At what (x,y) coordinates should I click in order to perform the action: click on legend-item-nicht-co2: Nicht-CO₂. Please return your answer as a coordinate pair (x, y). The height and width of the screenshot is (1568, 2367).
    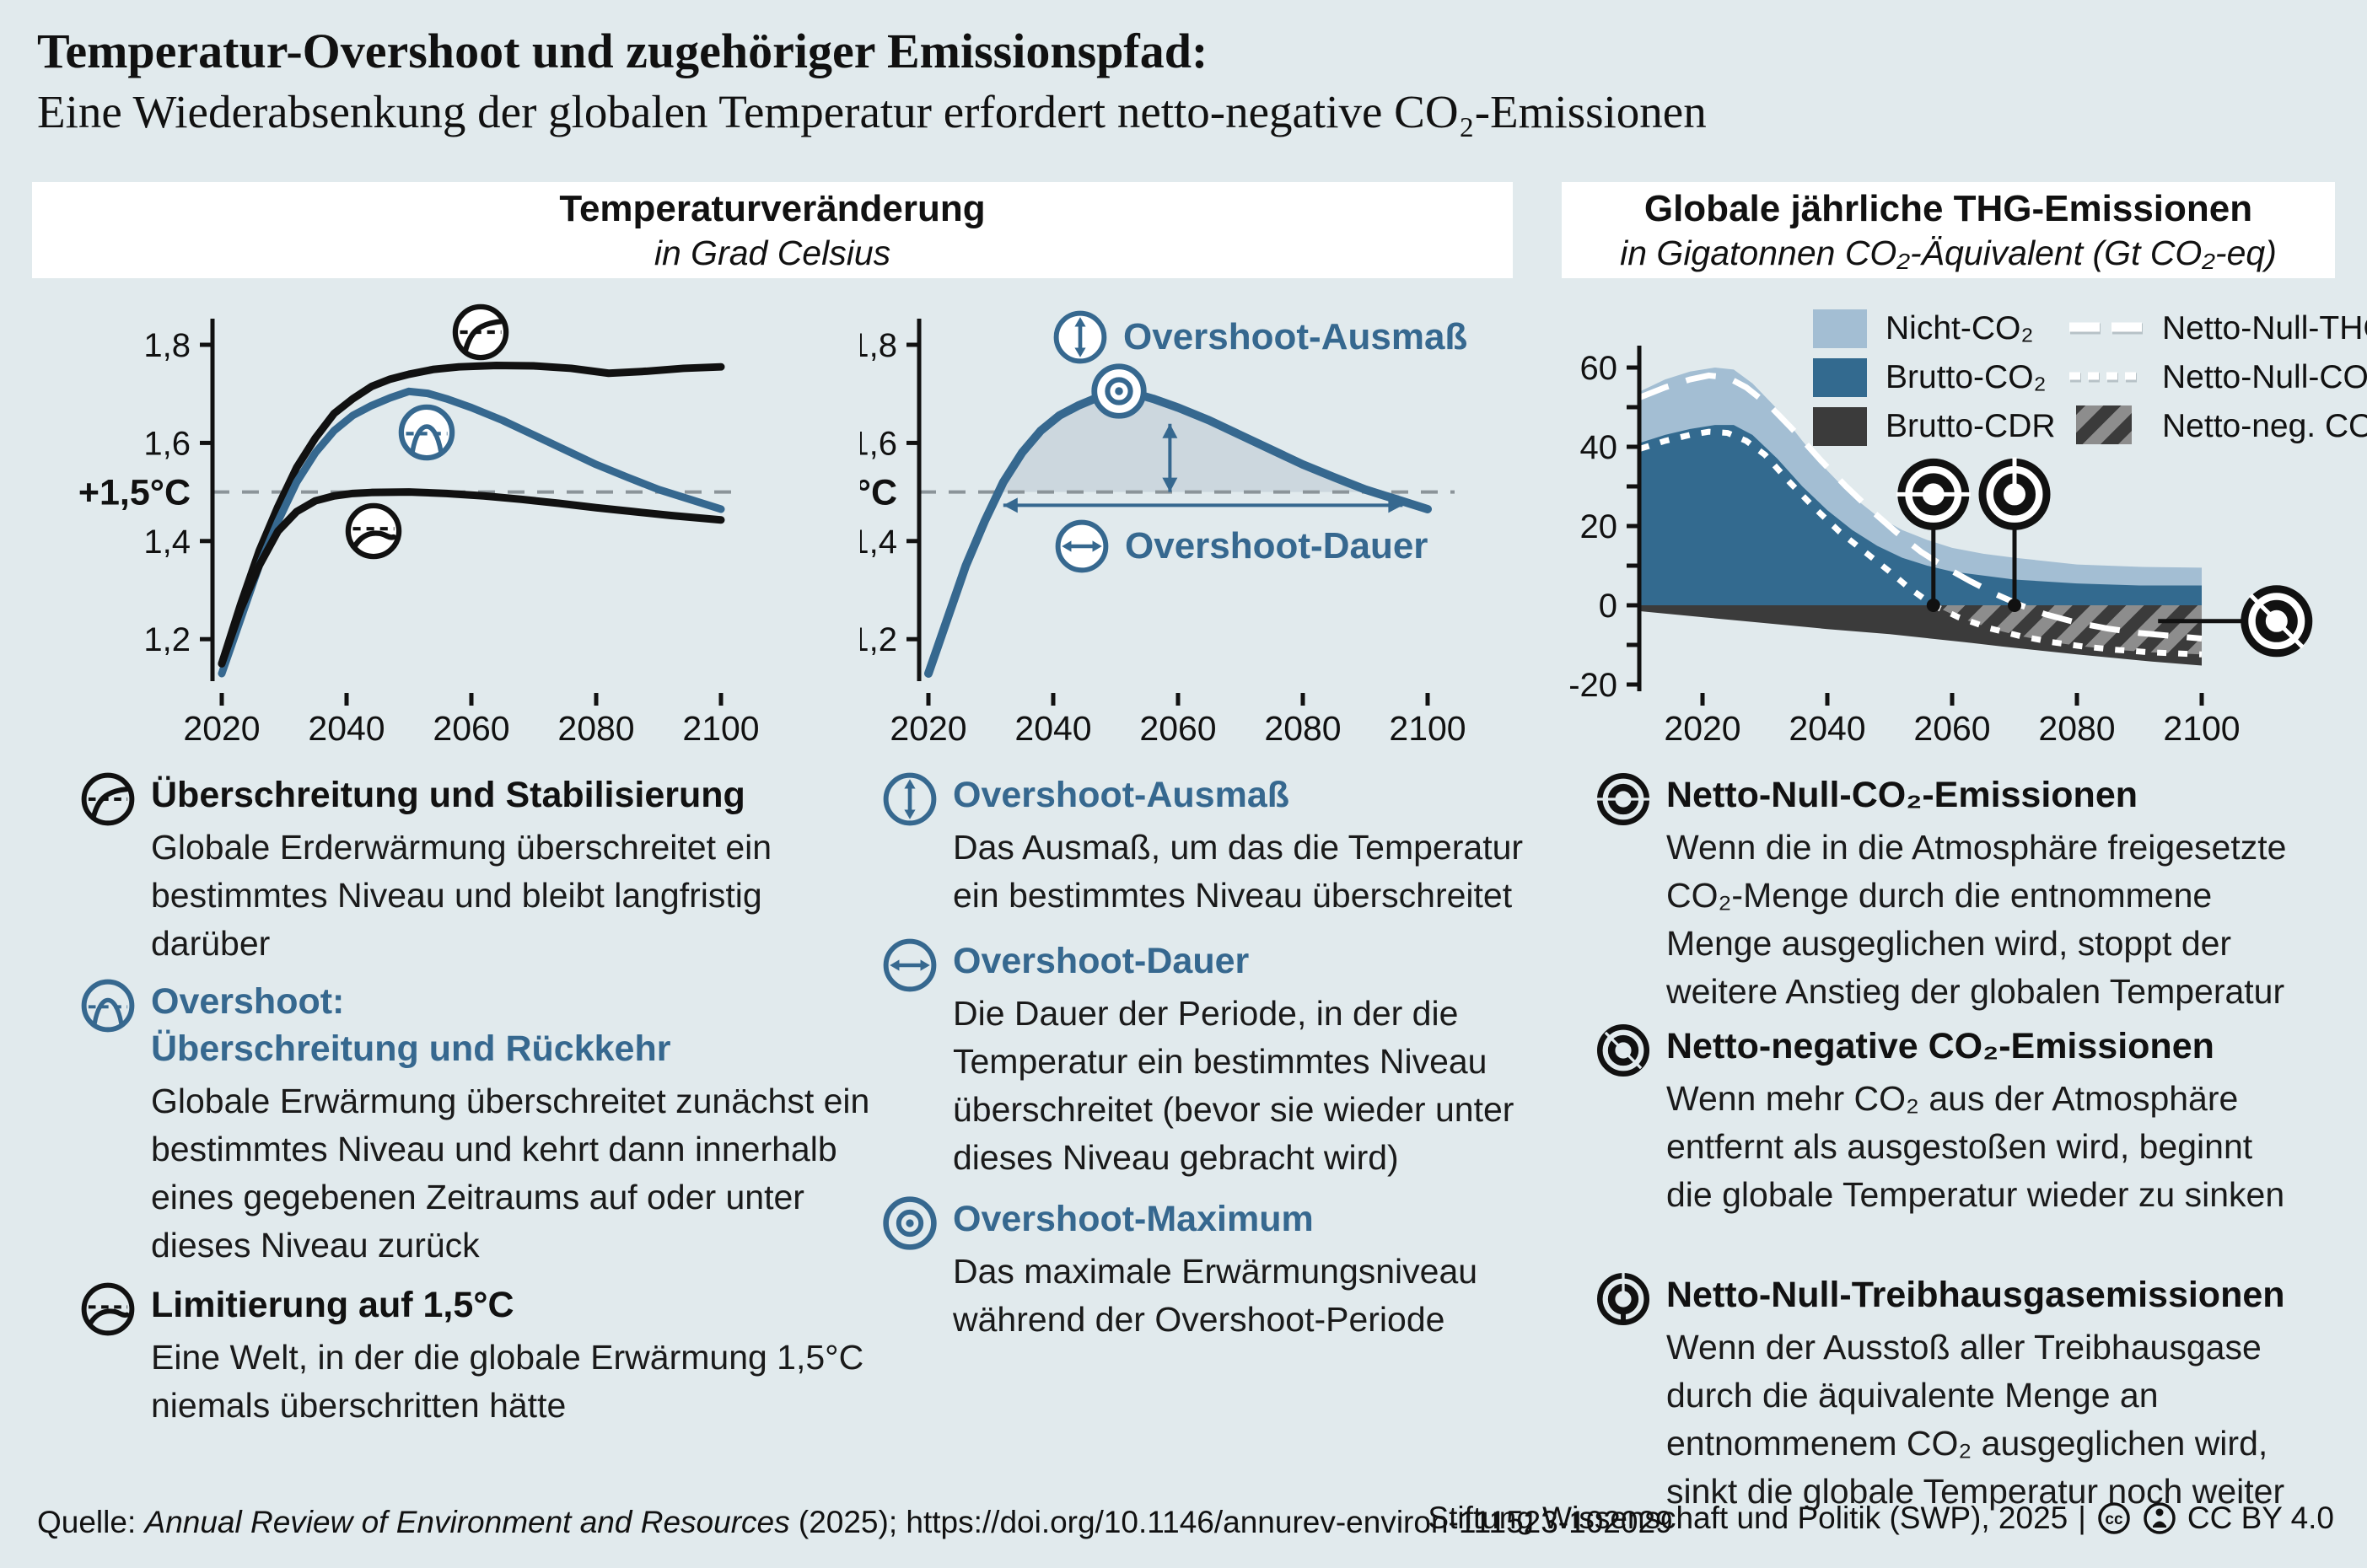
    Looking at the image, I should click on (1923, 329).